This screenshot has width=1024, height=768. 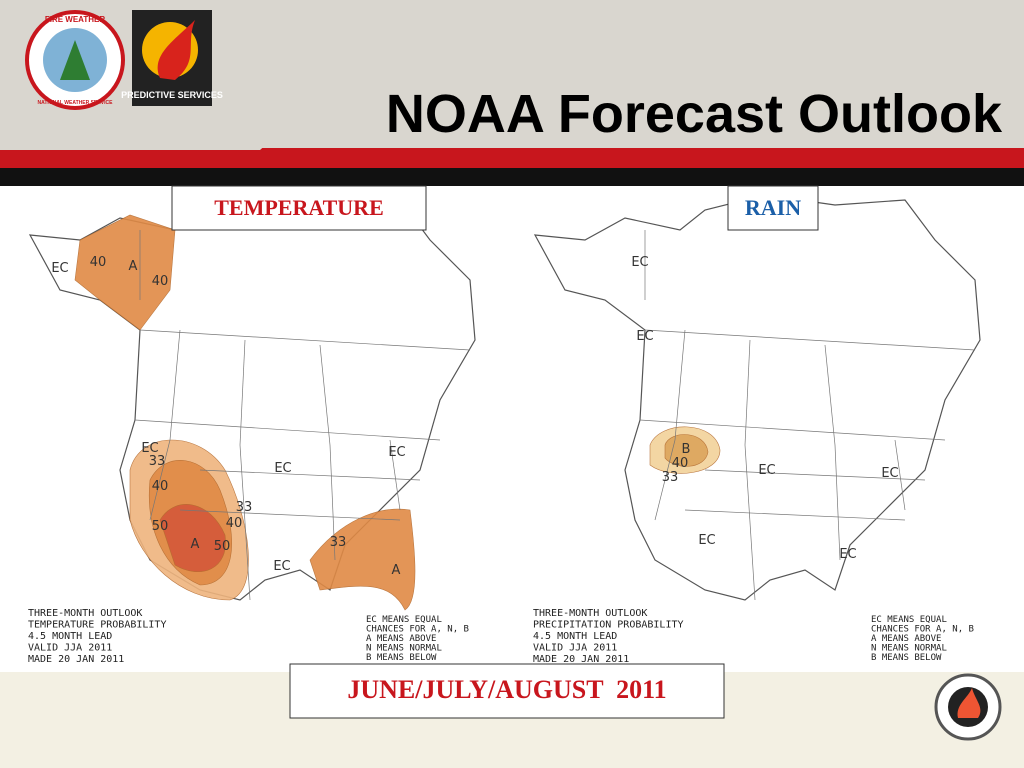 What do you see at coordinates (512, 130) in the screenshot?
I see `header-fill` at bounding box center [512, 130].